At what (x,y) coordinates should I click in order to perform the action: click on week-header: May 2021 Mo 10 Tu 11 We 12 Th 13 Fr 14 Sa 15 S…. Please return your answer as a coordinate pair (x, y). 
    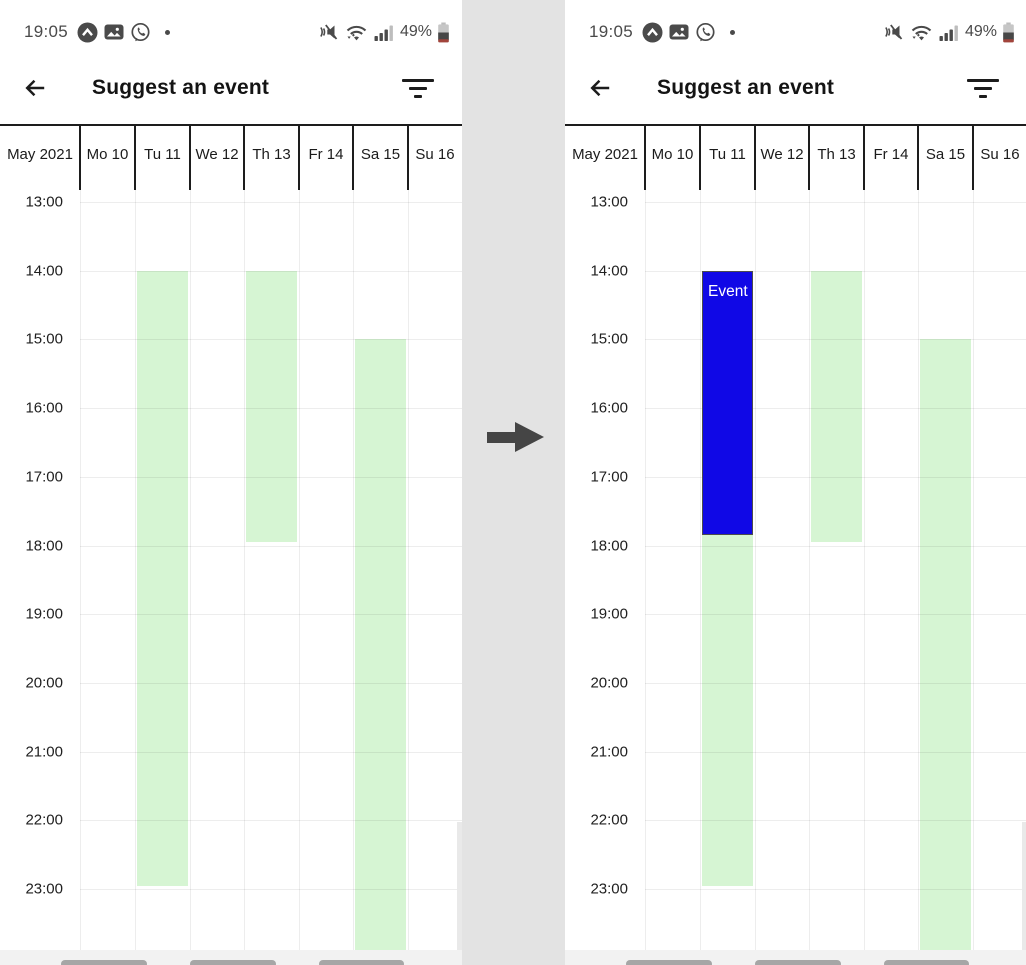
    Looking at the image, I should click on (231, 158).